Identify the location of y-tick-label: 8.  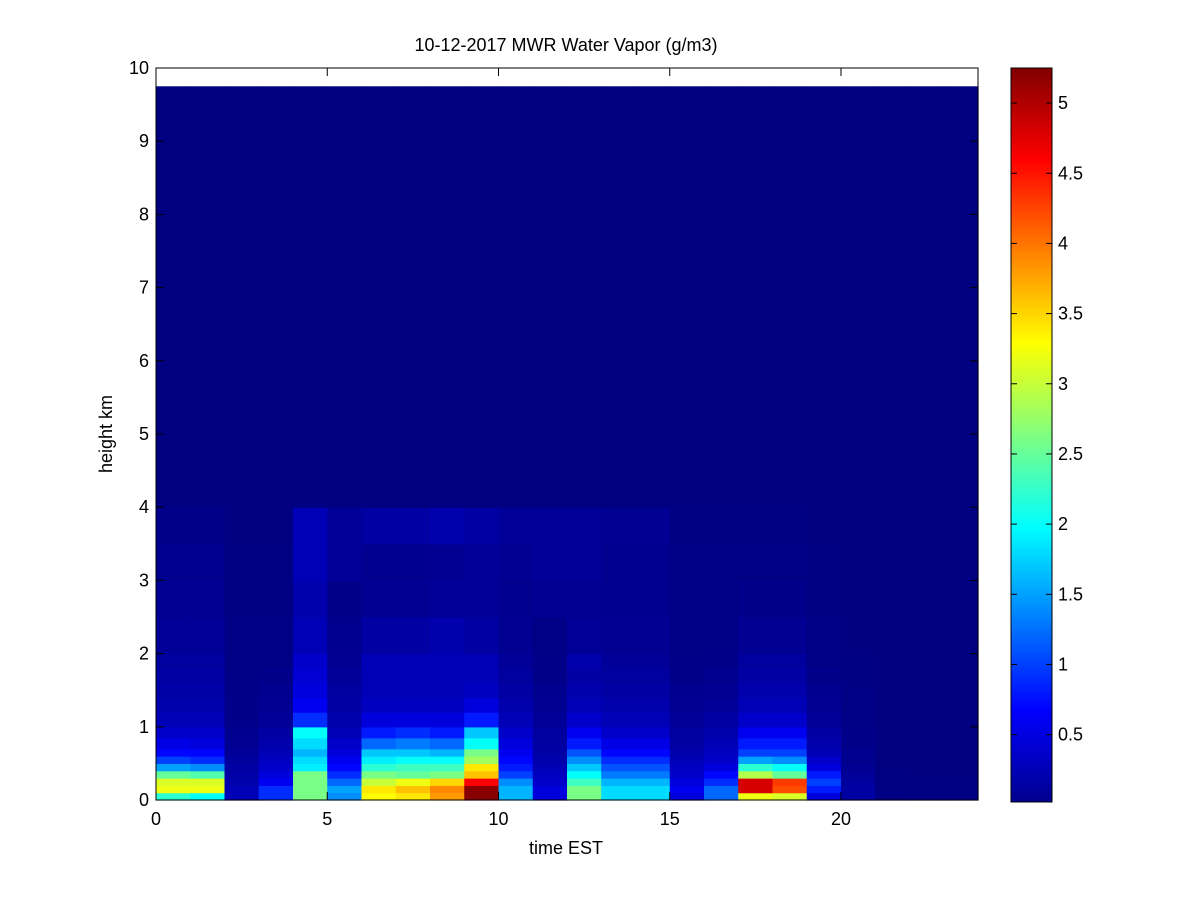
(144, 214).